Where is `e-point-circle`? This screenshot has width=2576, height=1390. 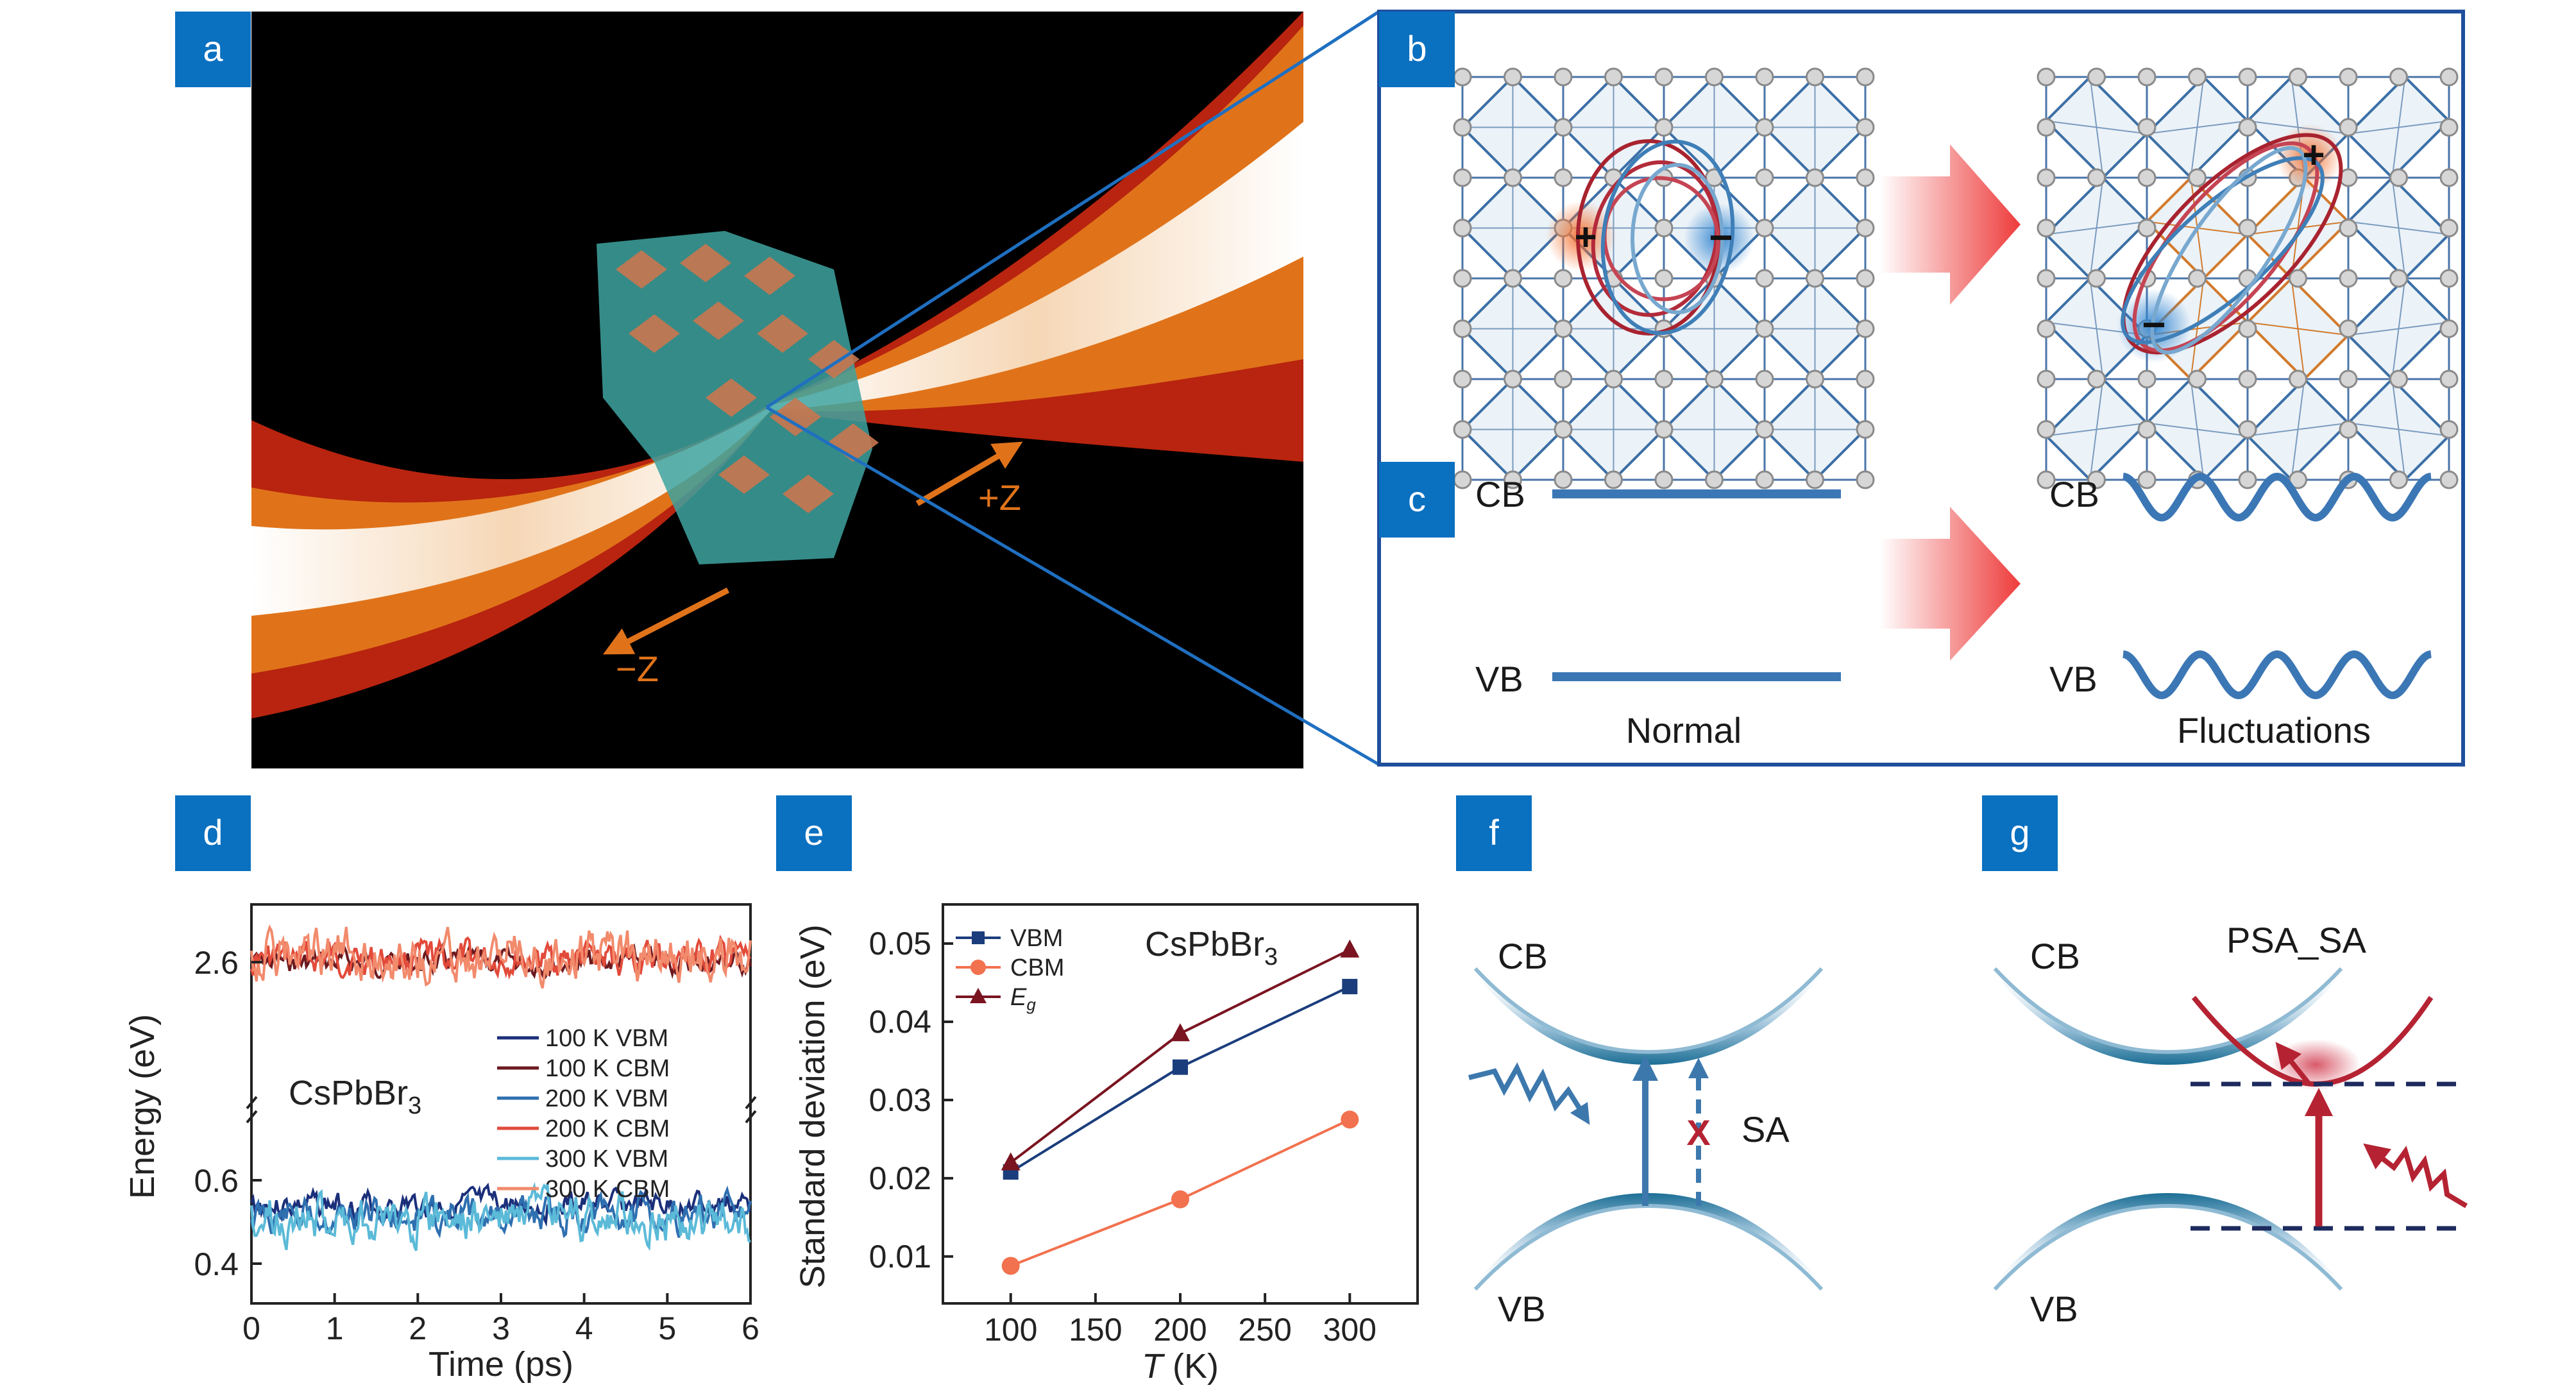
e-point-circle is located at coordinates (1010, 1266).